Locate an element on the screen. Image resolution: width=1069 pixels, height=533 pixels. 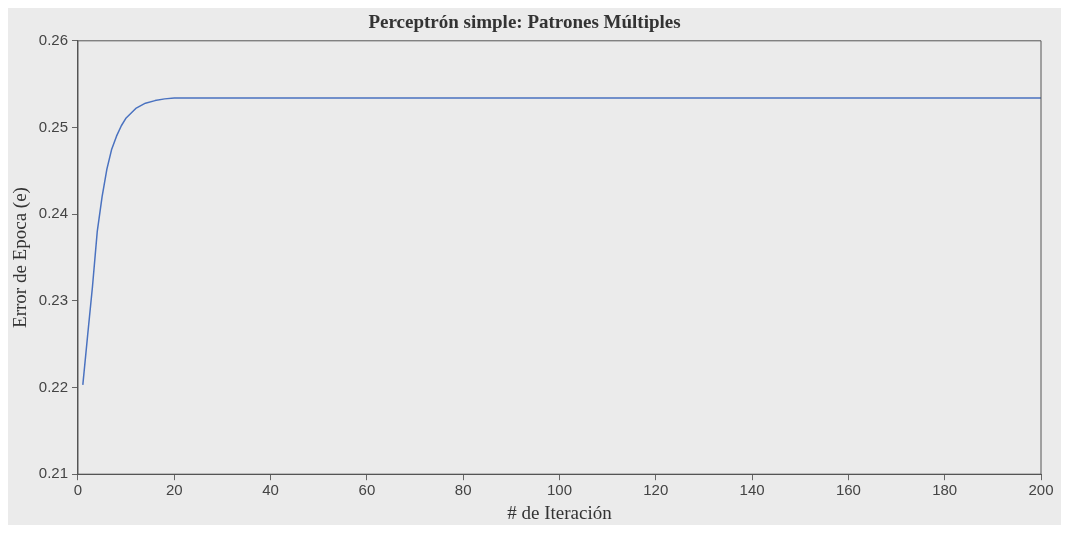
x-tick-label: 120 is located at coordinates (656, 490).